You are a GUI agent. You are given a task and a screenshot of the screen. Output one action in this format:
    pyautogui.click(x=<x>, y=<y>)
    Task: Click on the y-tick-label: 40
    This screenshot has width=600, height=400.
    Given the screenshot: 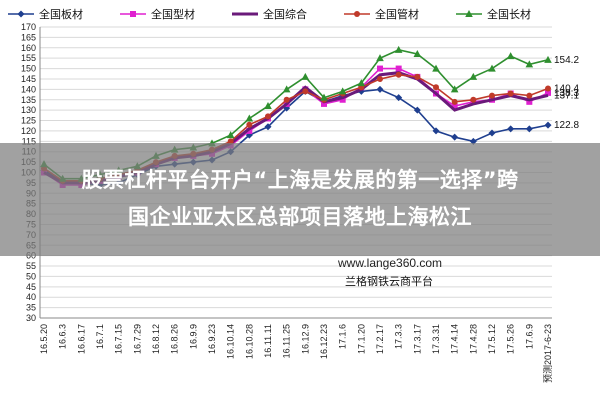 What is the action you would take?
    pyautogui.click(x=31, y=297)
    